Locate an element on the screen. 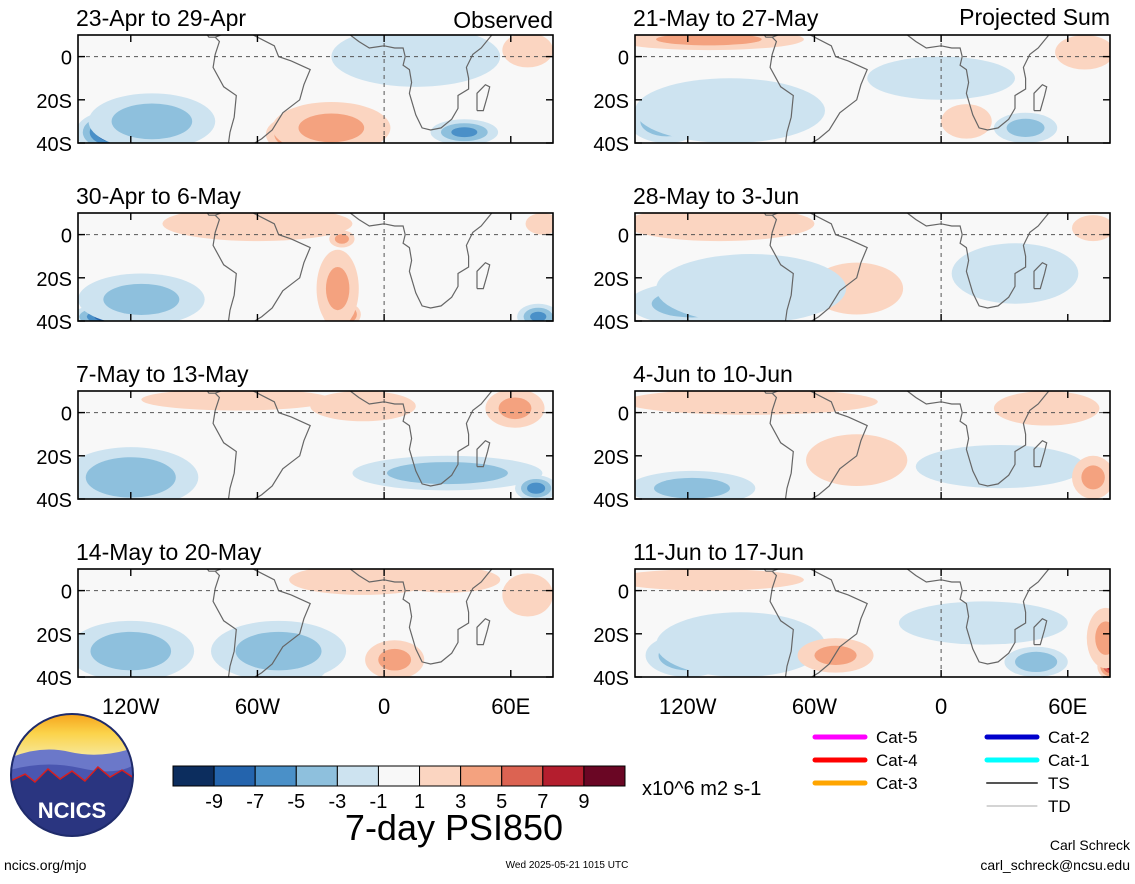  panel-title: 7-May to 13-May is located at coordinates (162, 374).